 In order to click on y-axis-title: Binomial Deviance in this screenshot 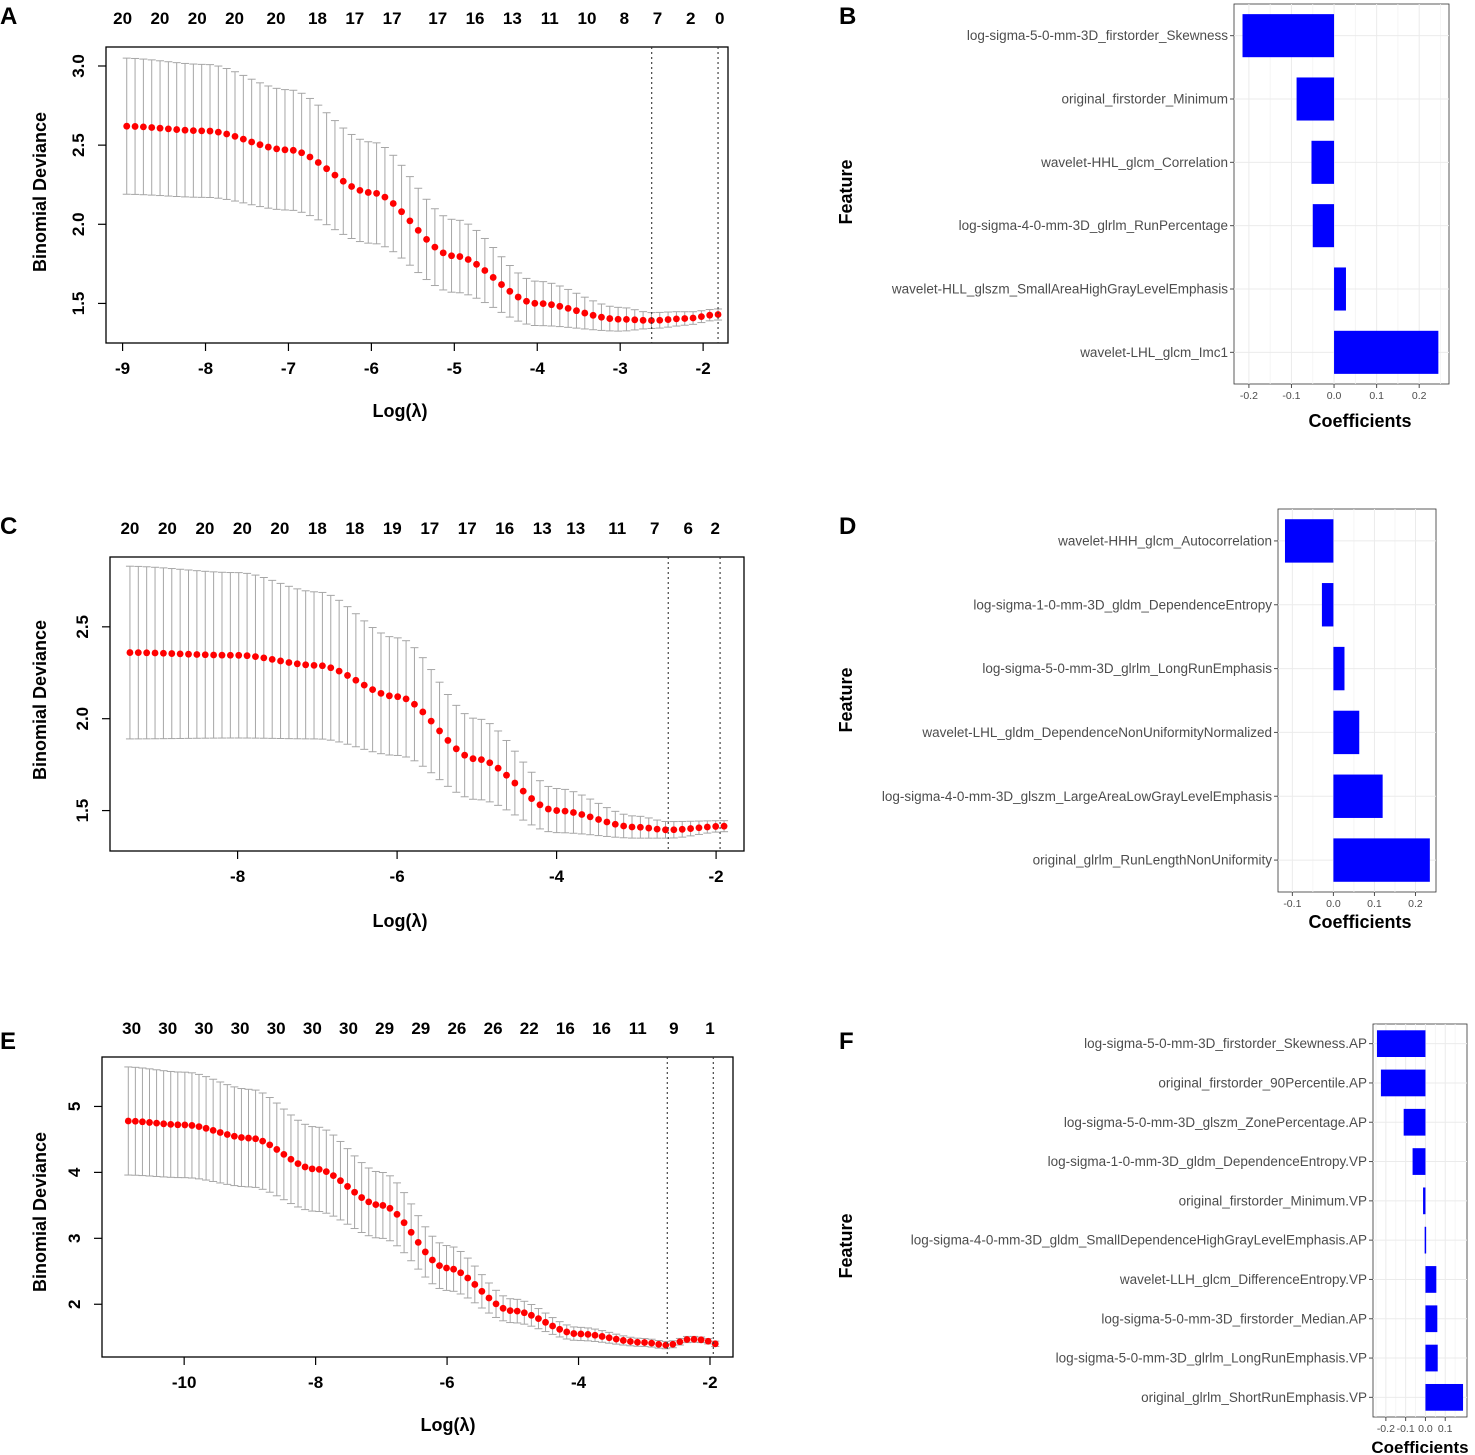, I will do `click(40, 1212)`.